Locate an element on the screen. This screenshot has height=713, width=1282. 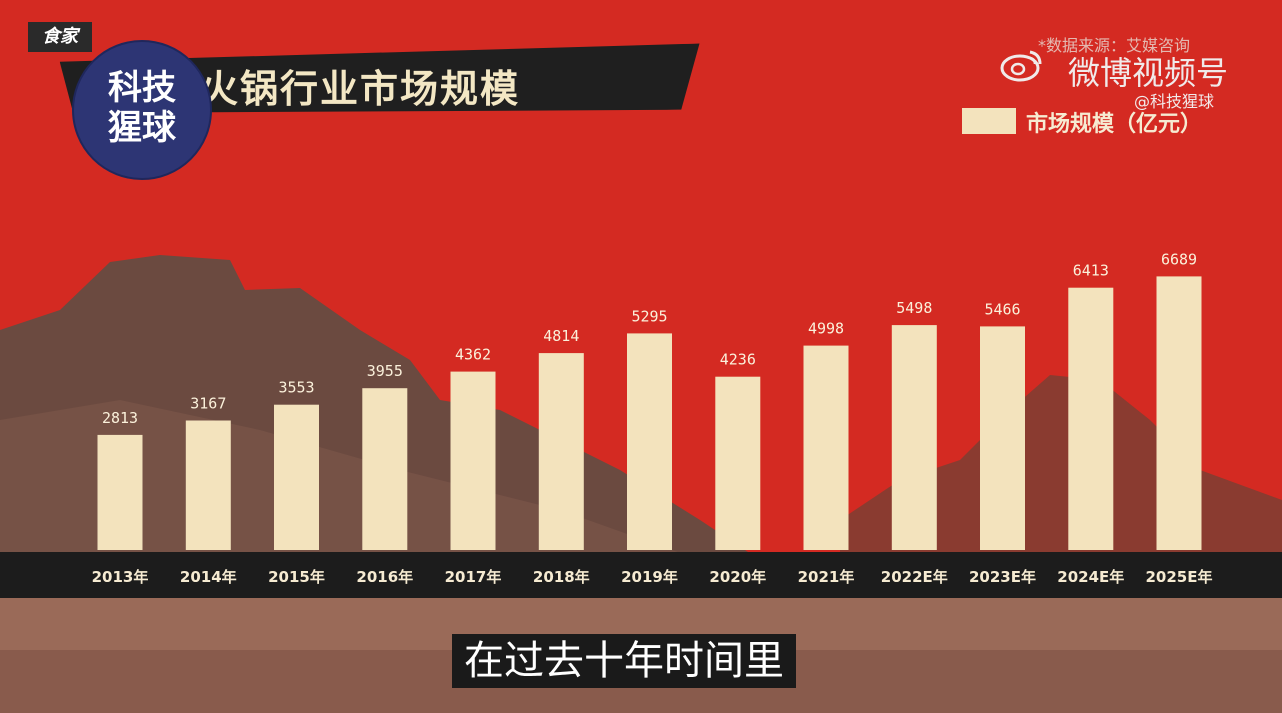
x-tick-label: 2022E年 is located at coordinates (914, 577).